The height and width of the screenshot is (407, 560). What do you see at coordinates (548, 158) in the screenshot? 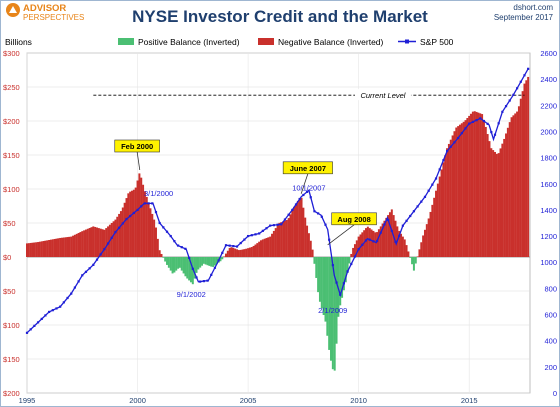
I see `y-right-tick-label: 1800` at bounding box center [548, 158].